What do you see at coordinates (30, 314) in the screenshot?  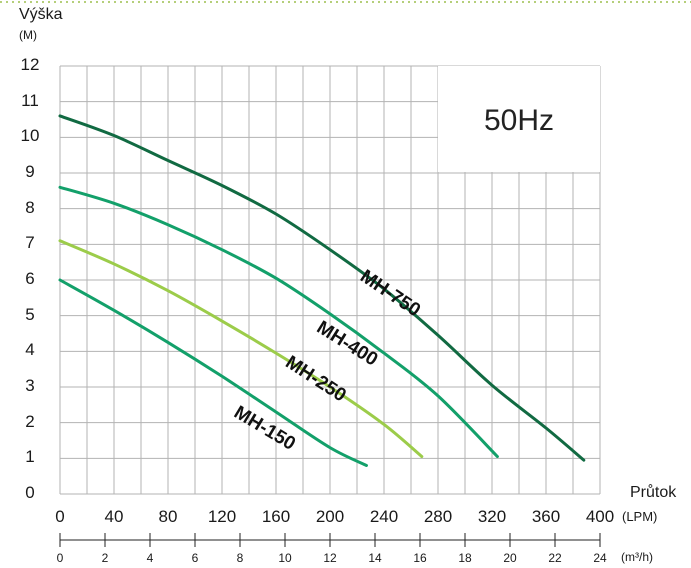 I see `y-tick-label: 5` at bounding box center [30, 314].